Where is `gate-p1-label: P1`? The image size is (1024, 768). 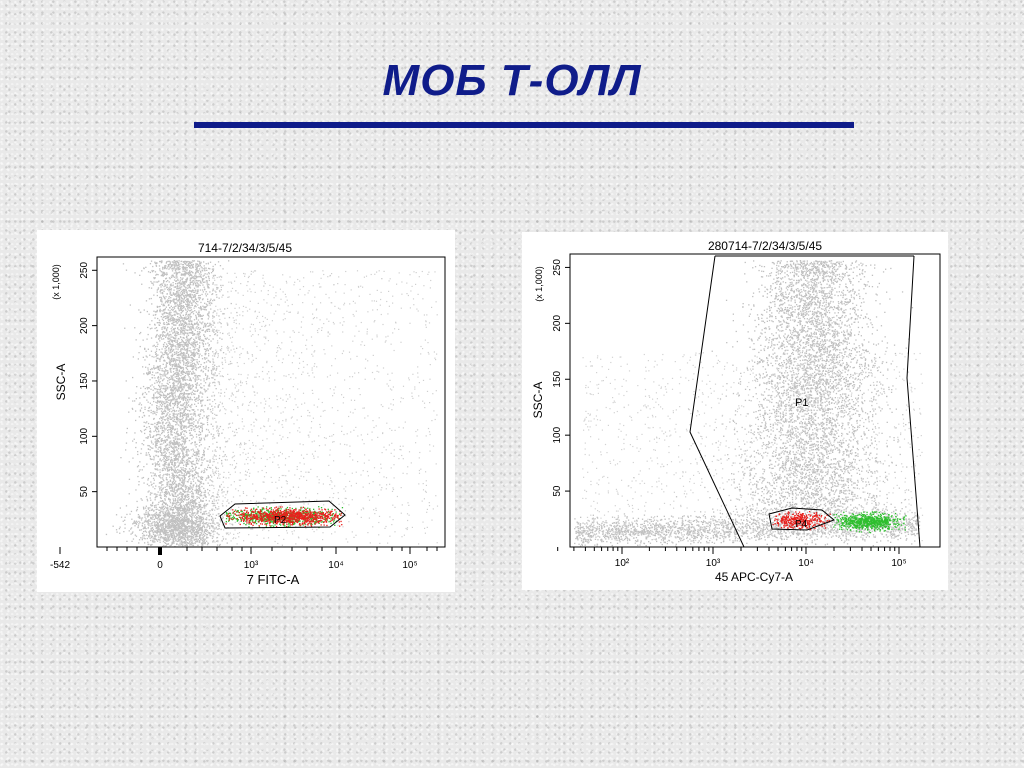 gate-p1-label: P1 is located at coordinates (801, 403).